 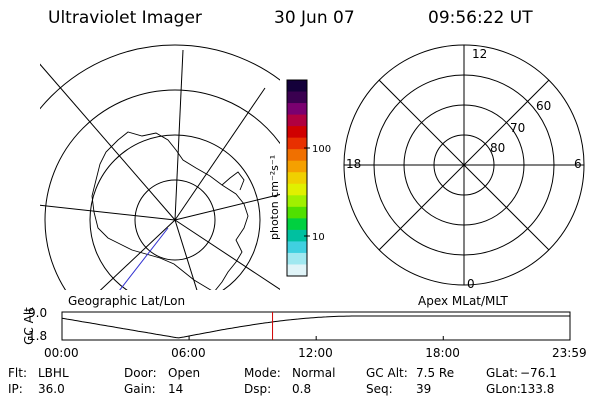 I want to click on mlat-label-80: 80, so click(x=497, y=148).